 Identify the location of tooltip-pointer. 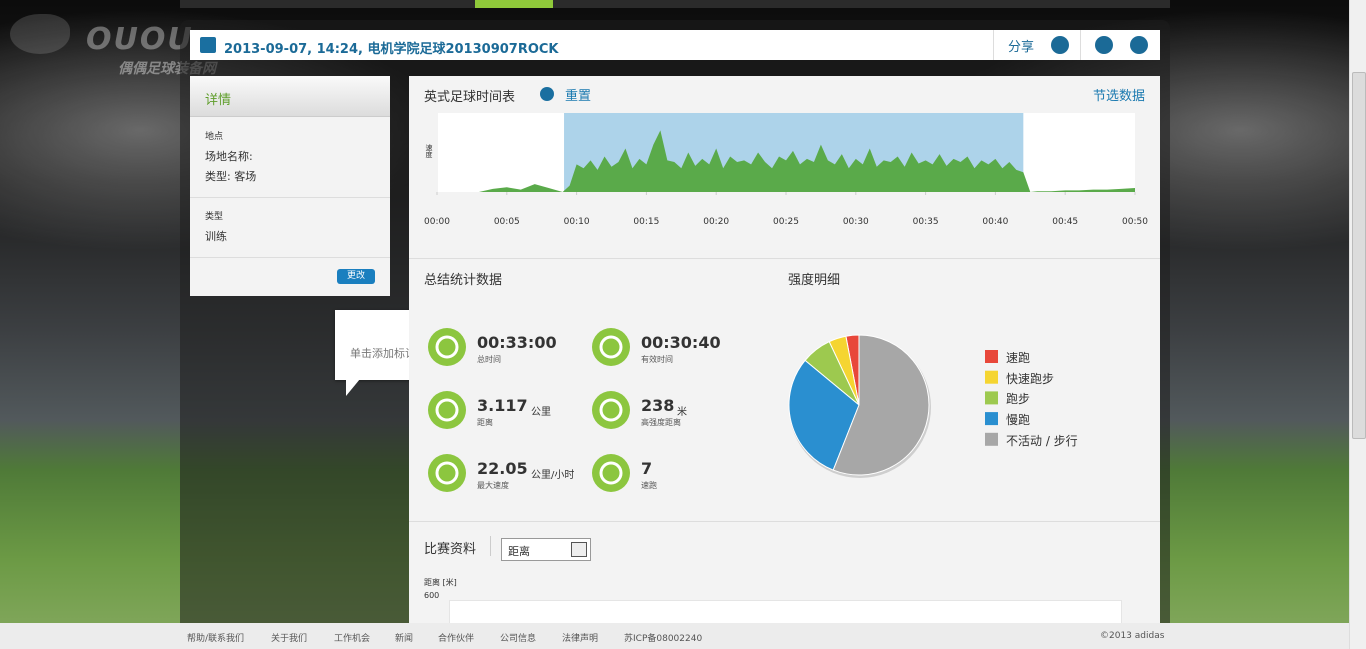
(353, 387).